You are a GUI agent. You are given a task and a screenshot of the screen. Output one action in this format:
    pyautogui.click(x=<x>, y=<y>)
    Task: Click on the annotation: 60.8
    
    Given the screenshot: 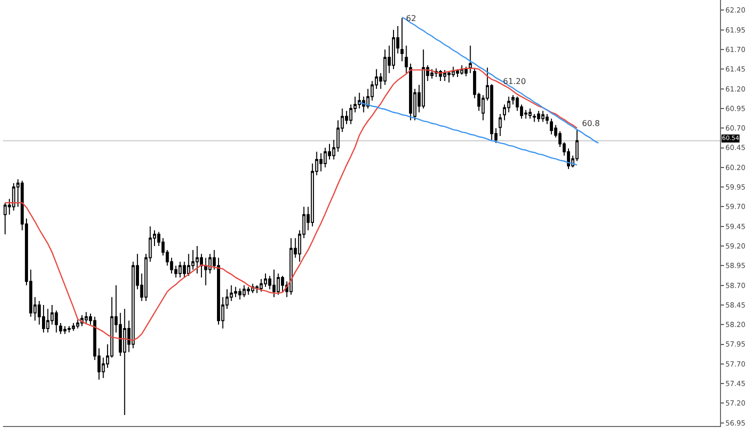 What is the action you would take?
    pyautogui.click(x=591, y=123)
    